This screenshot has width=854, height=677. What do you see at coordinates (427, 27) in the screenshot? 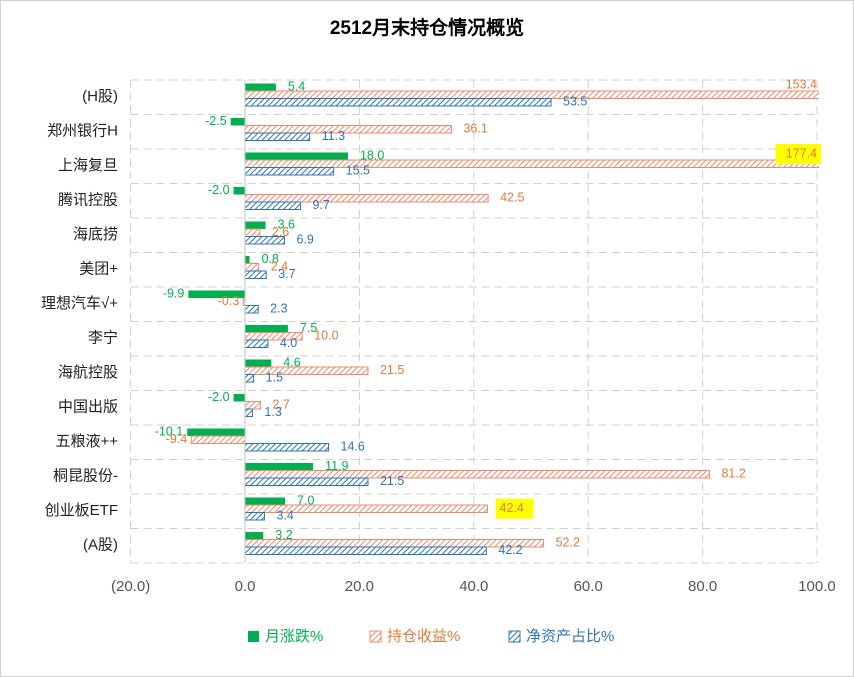
I see `chart-title: 2512月末持仓情况概览` at bounding box center [427, 27].